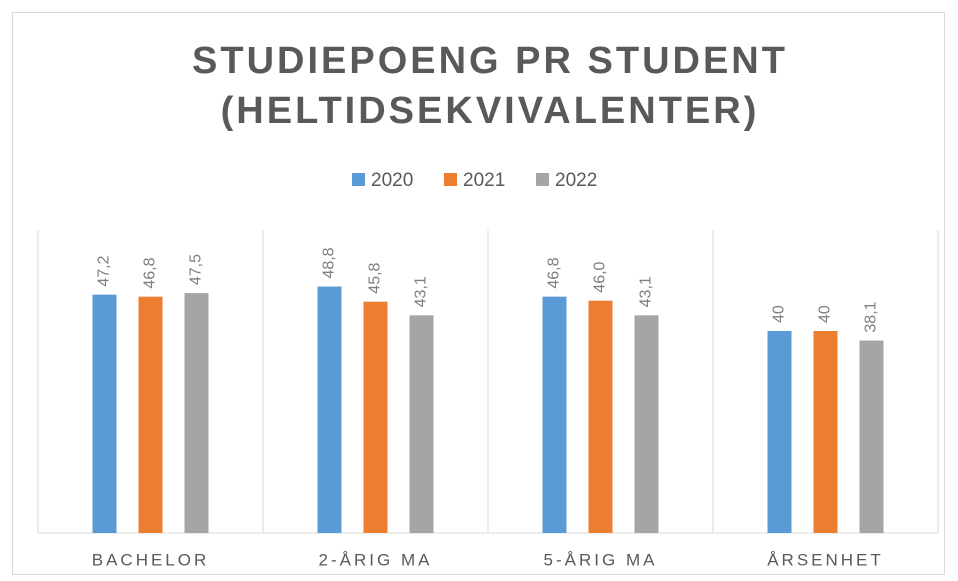 Image resolution: width=958 pixels, height=581 pixels. I want to click on x-tick-label: ÅRSENHET, so click(825, 559).